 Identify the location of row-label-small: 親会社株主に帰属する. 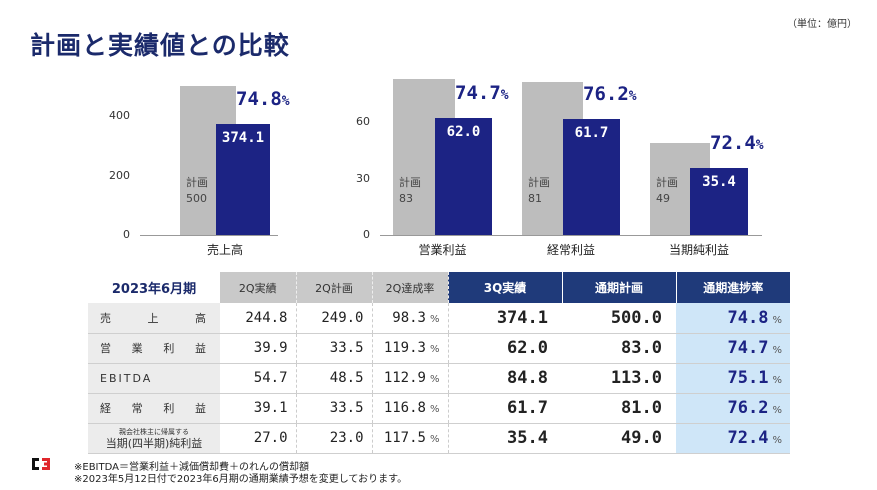
(154, 432).